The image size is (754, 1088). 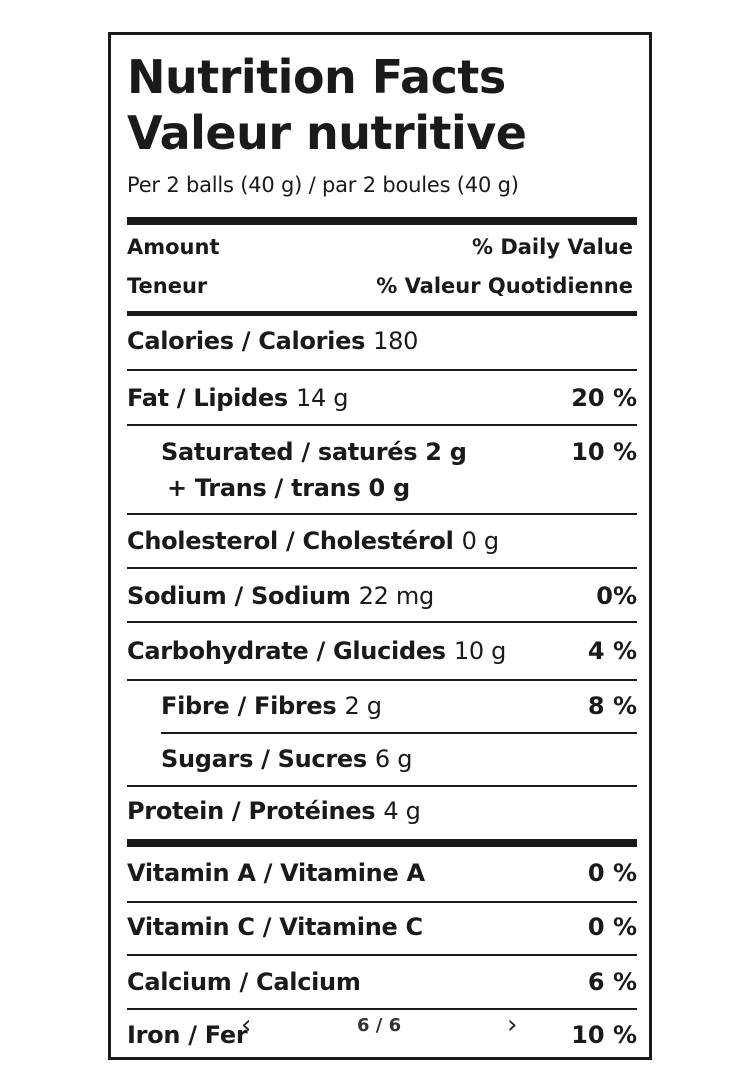 I want to click on nutrient-name: Sugars / Sucres 6 g, so click(x=287, y=759).